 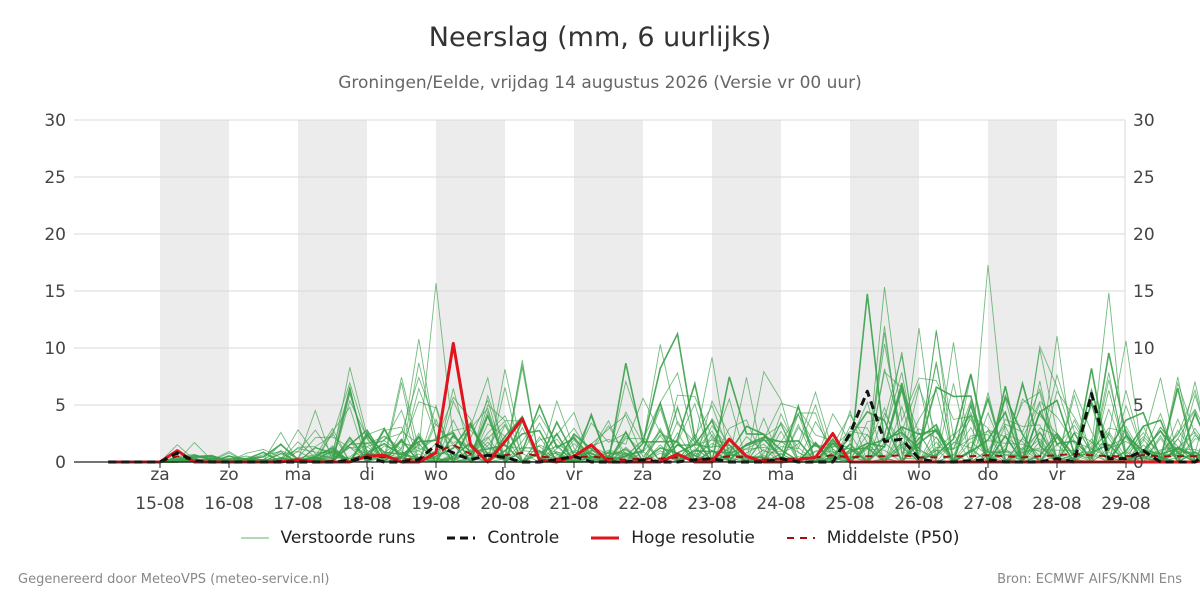 What do you see at coordinates (461, 538) in the screenshot?
I see `legend-control-swatch` at bounding box center [461, 538].